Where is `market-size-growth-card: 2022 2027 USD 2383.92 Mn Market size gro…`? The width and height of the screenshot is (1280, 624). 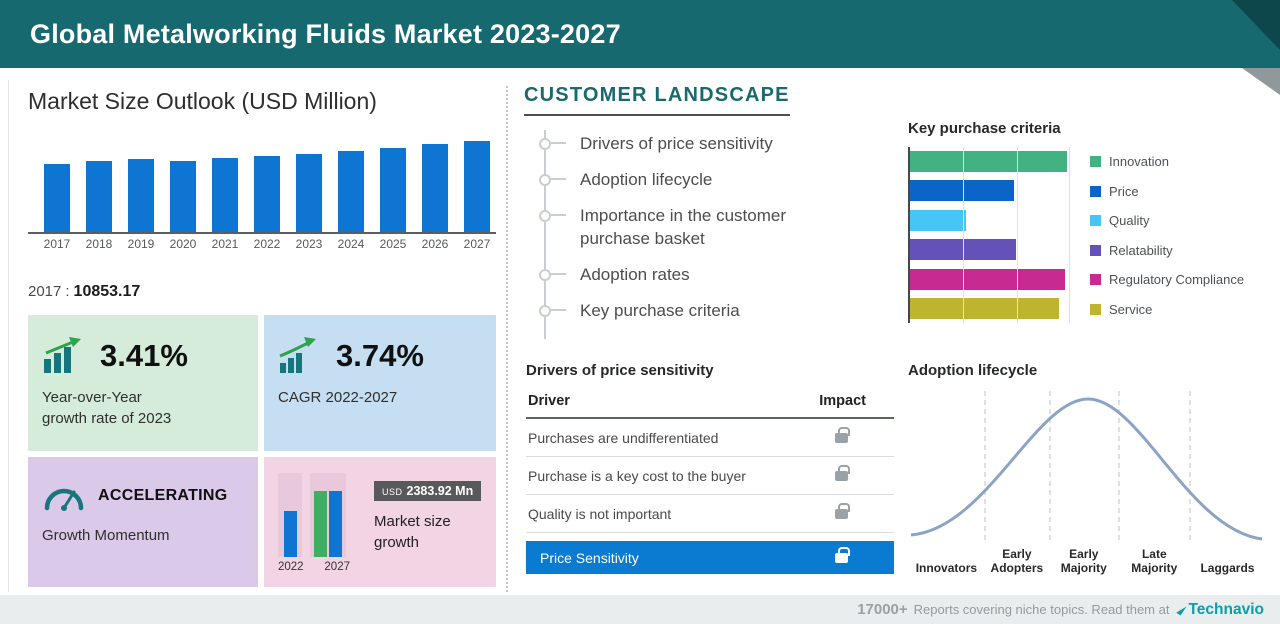 market-size-growth-card: 2022 2027 USD 2383.92 Mn Market size gro… is located at coordinates (380, 522).